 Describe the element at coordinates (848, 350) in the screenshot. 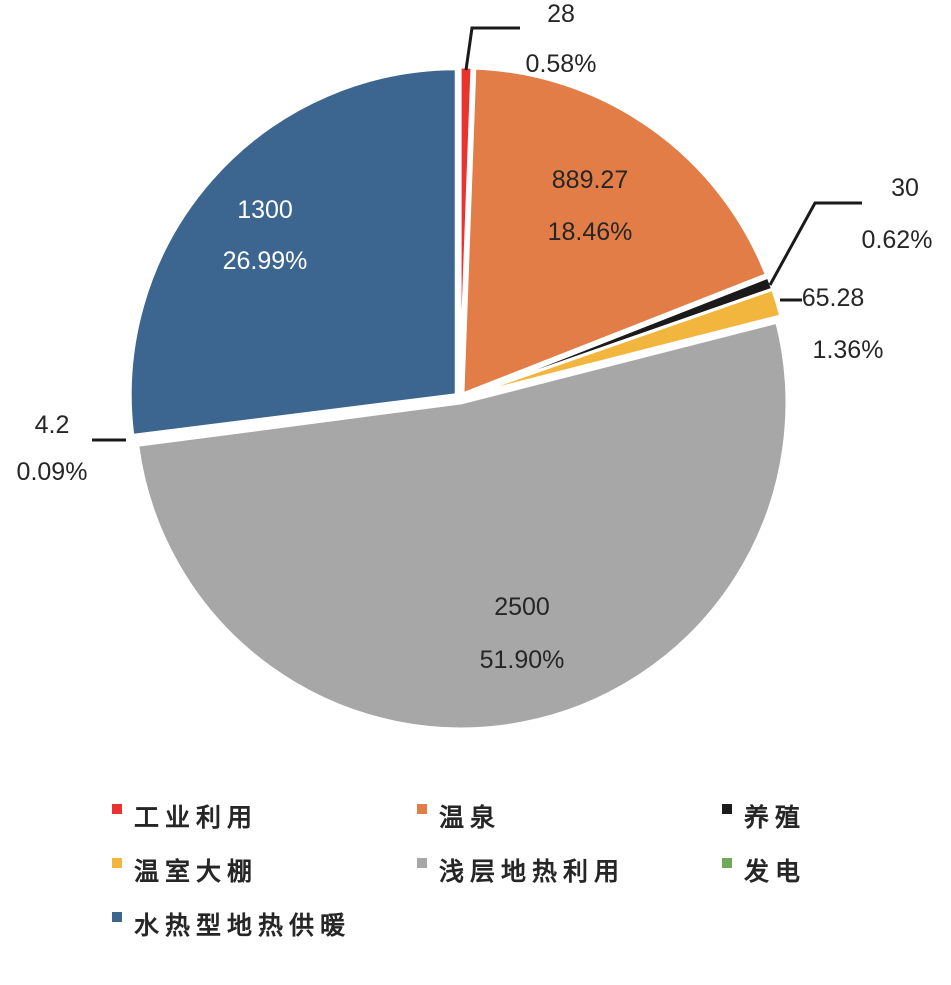

I see `percent-label-3: 1.36%` at that location.